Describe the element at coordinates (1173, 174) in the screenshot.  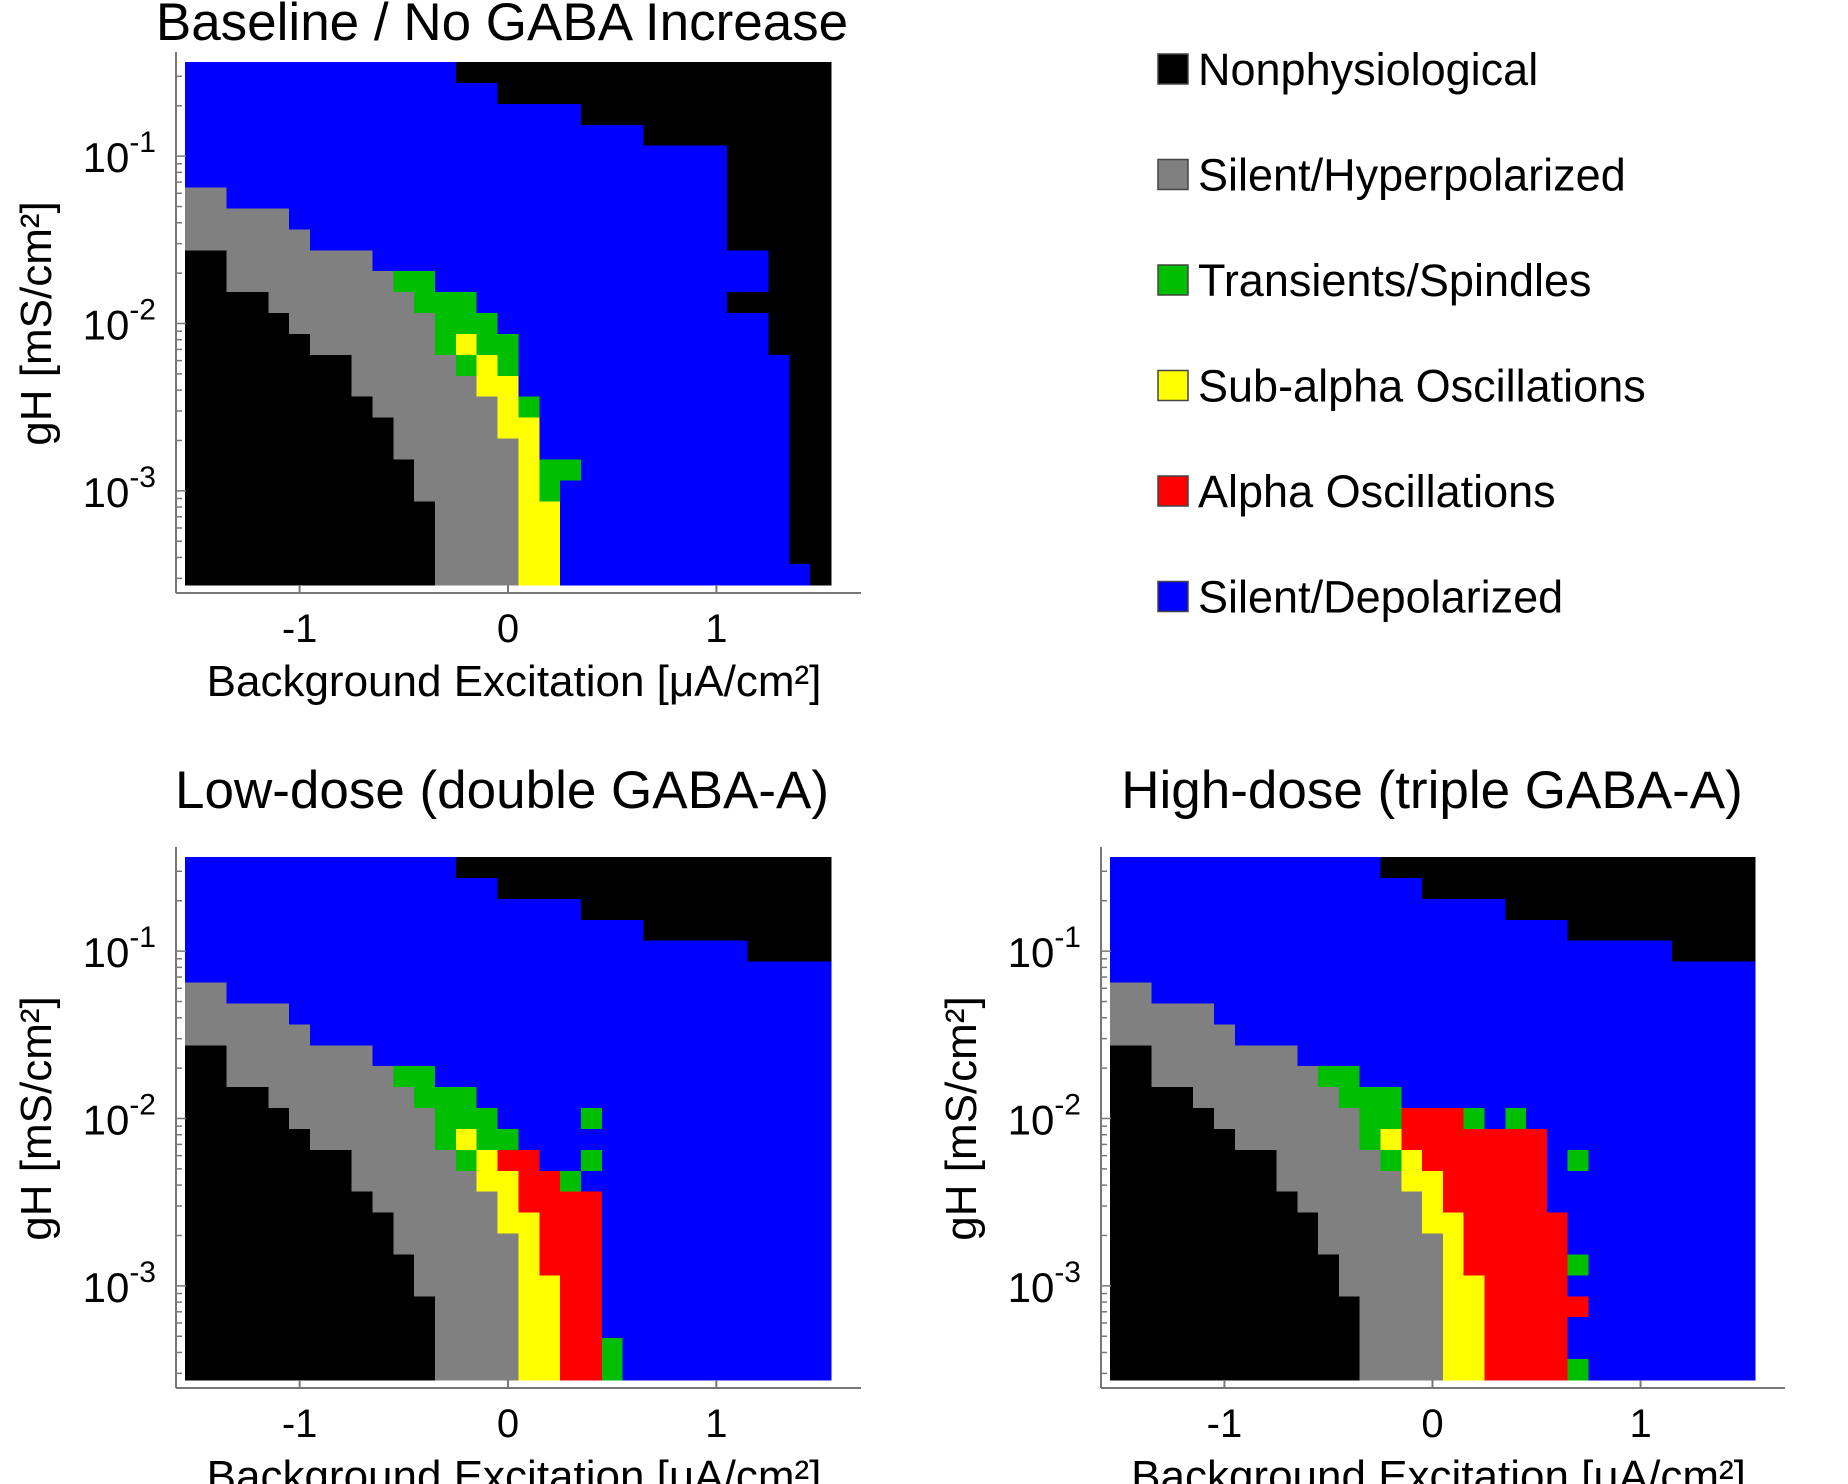
I see `legend-swatch` at that location.